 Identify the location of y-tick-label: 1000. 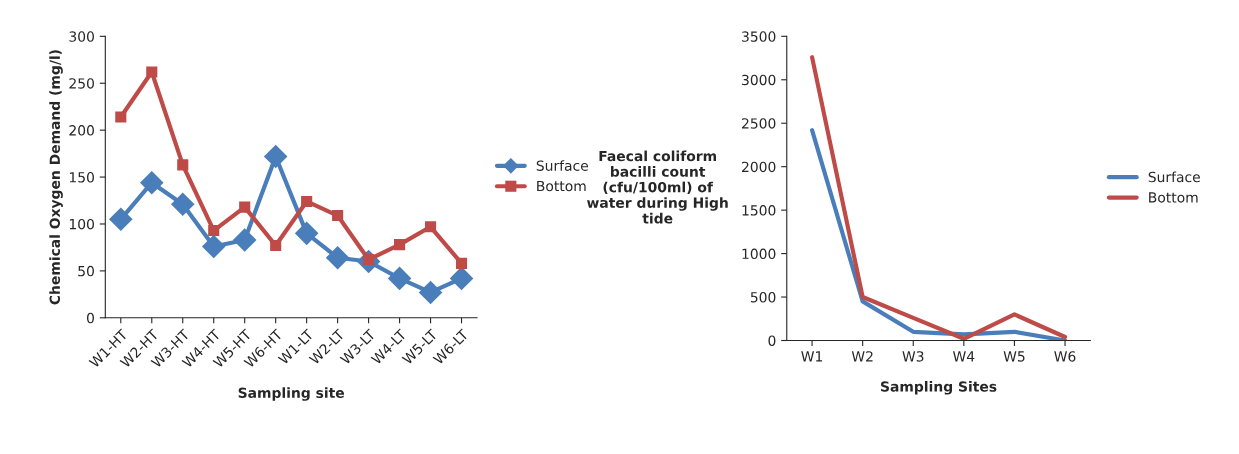
(759, 254).